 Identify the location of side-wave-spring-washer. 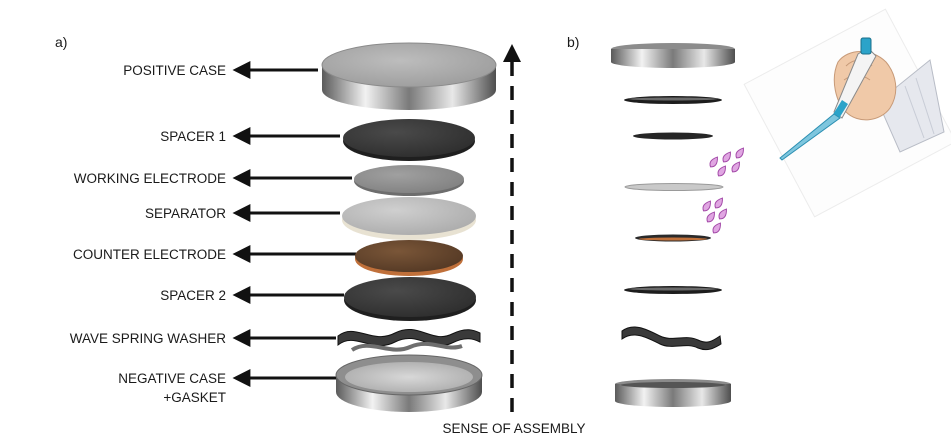
(671, 338).